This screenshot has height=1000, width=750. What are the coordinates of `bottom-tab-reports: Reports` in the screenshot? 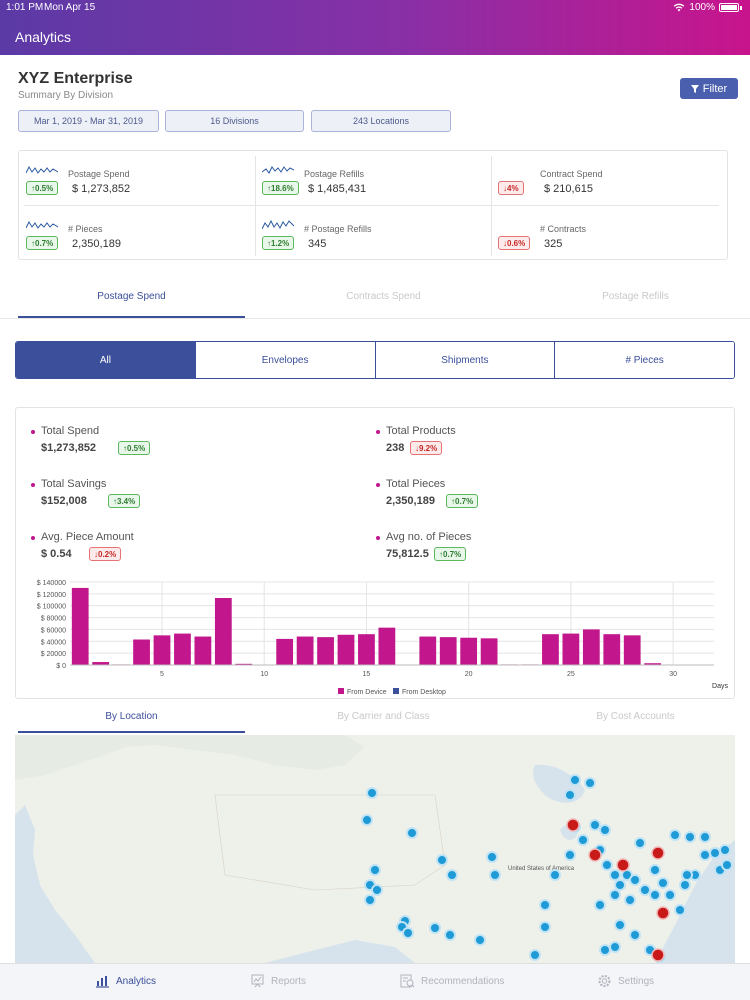 It's located at (278, 981).